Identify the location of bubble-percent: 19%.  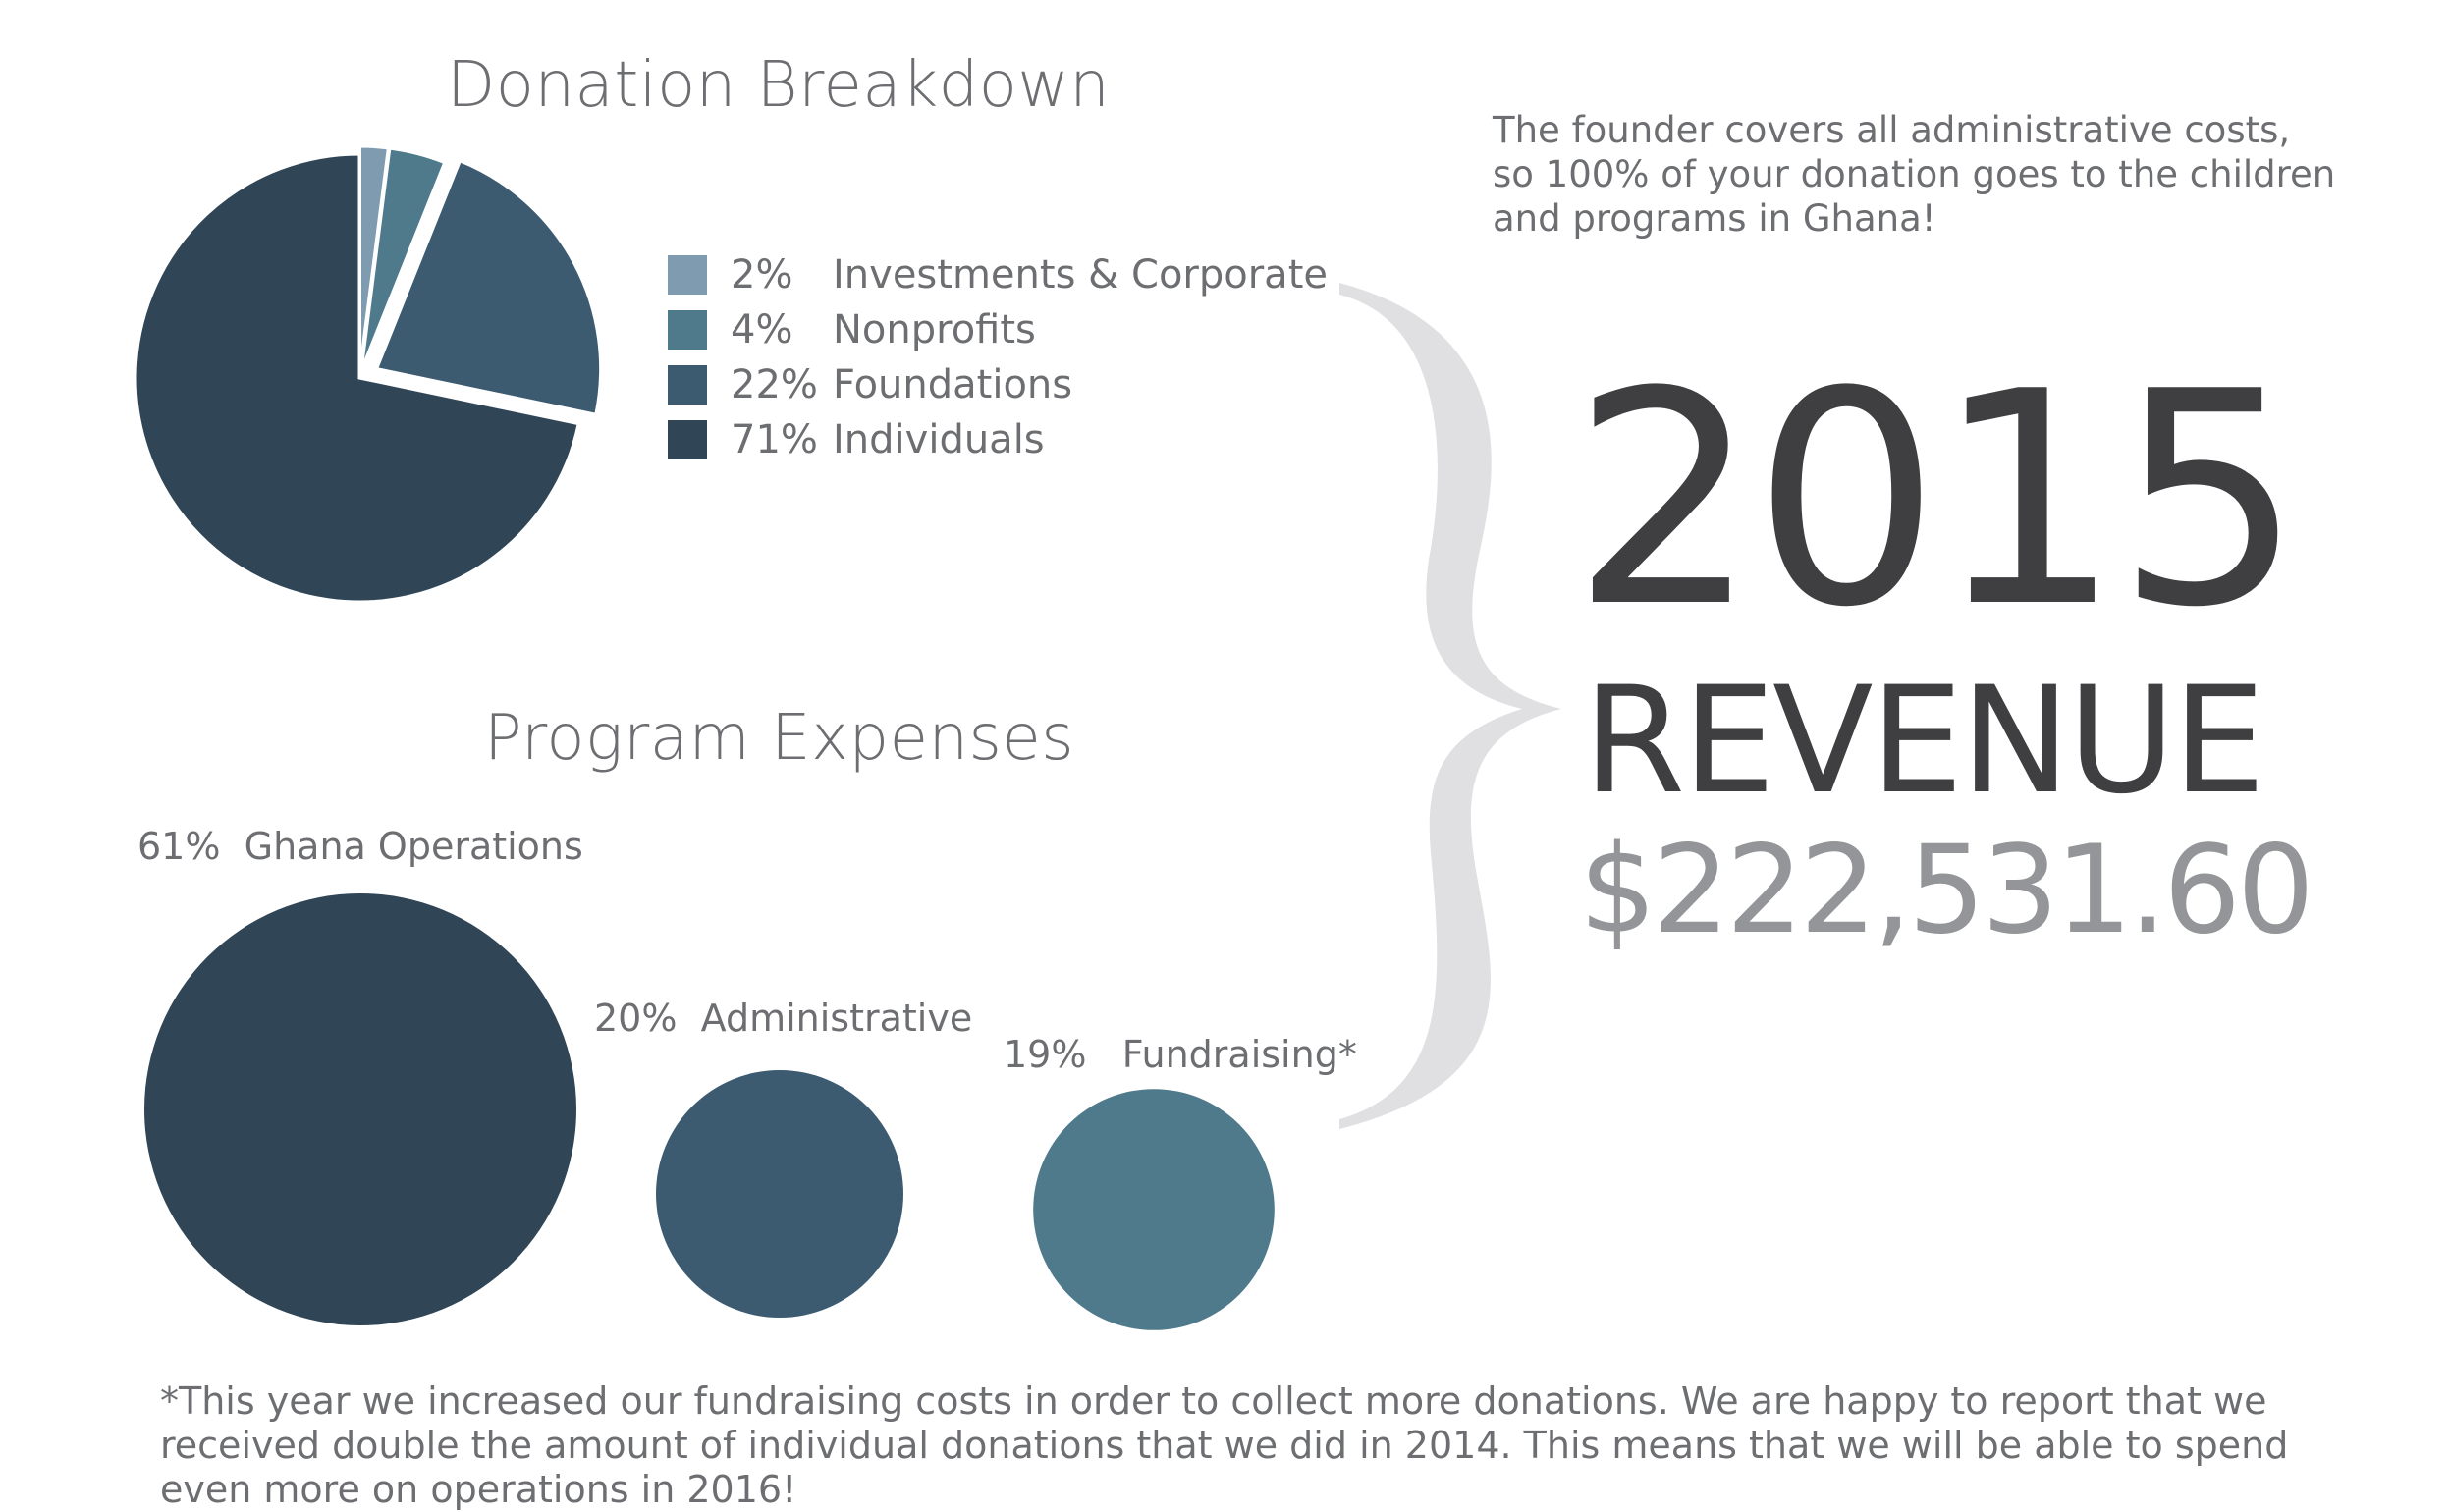
(1045, 1054).